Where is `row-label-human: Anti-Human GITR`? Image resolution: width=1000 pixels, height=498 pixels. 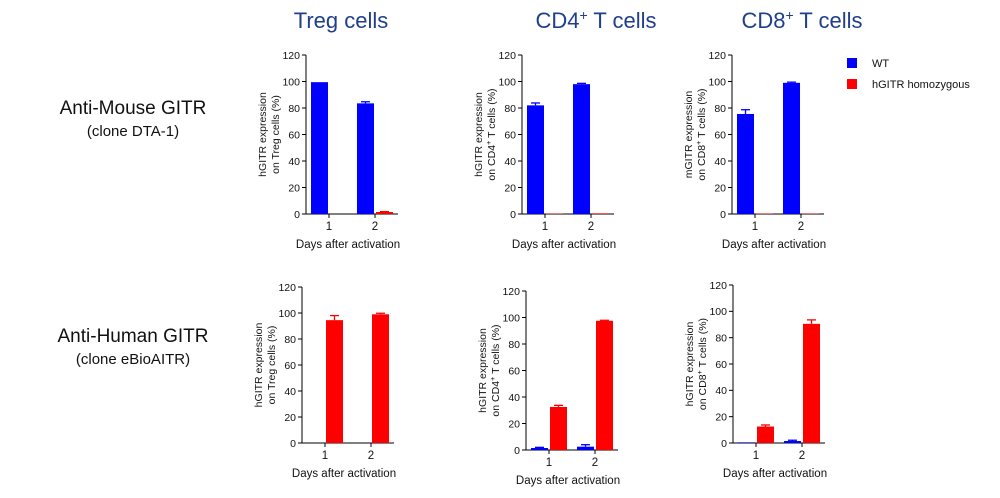 row-label-human: Anti-Human GITR is located at coordinates (133, 336).